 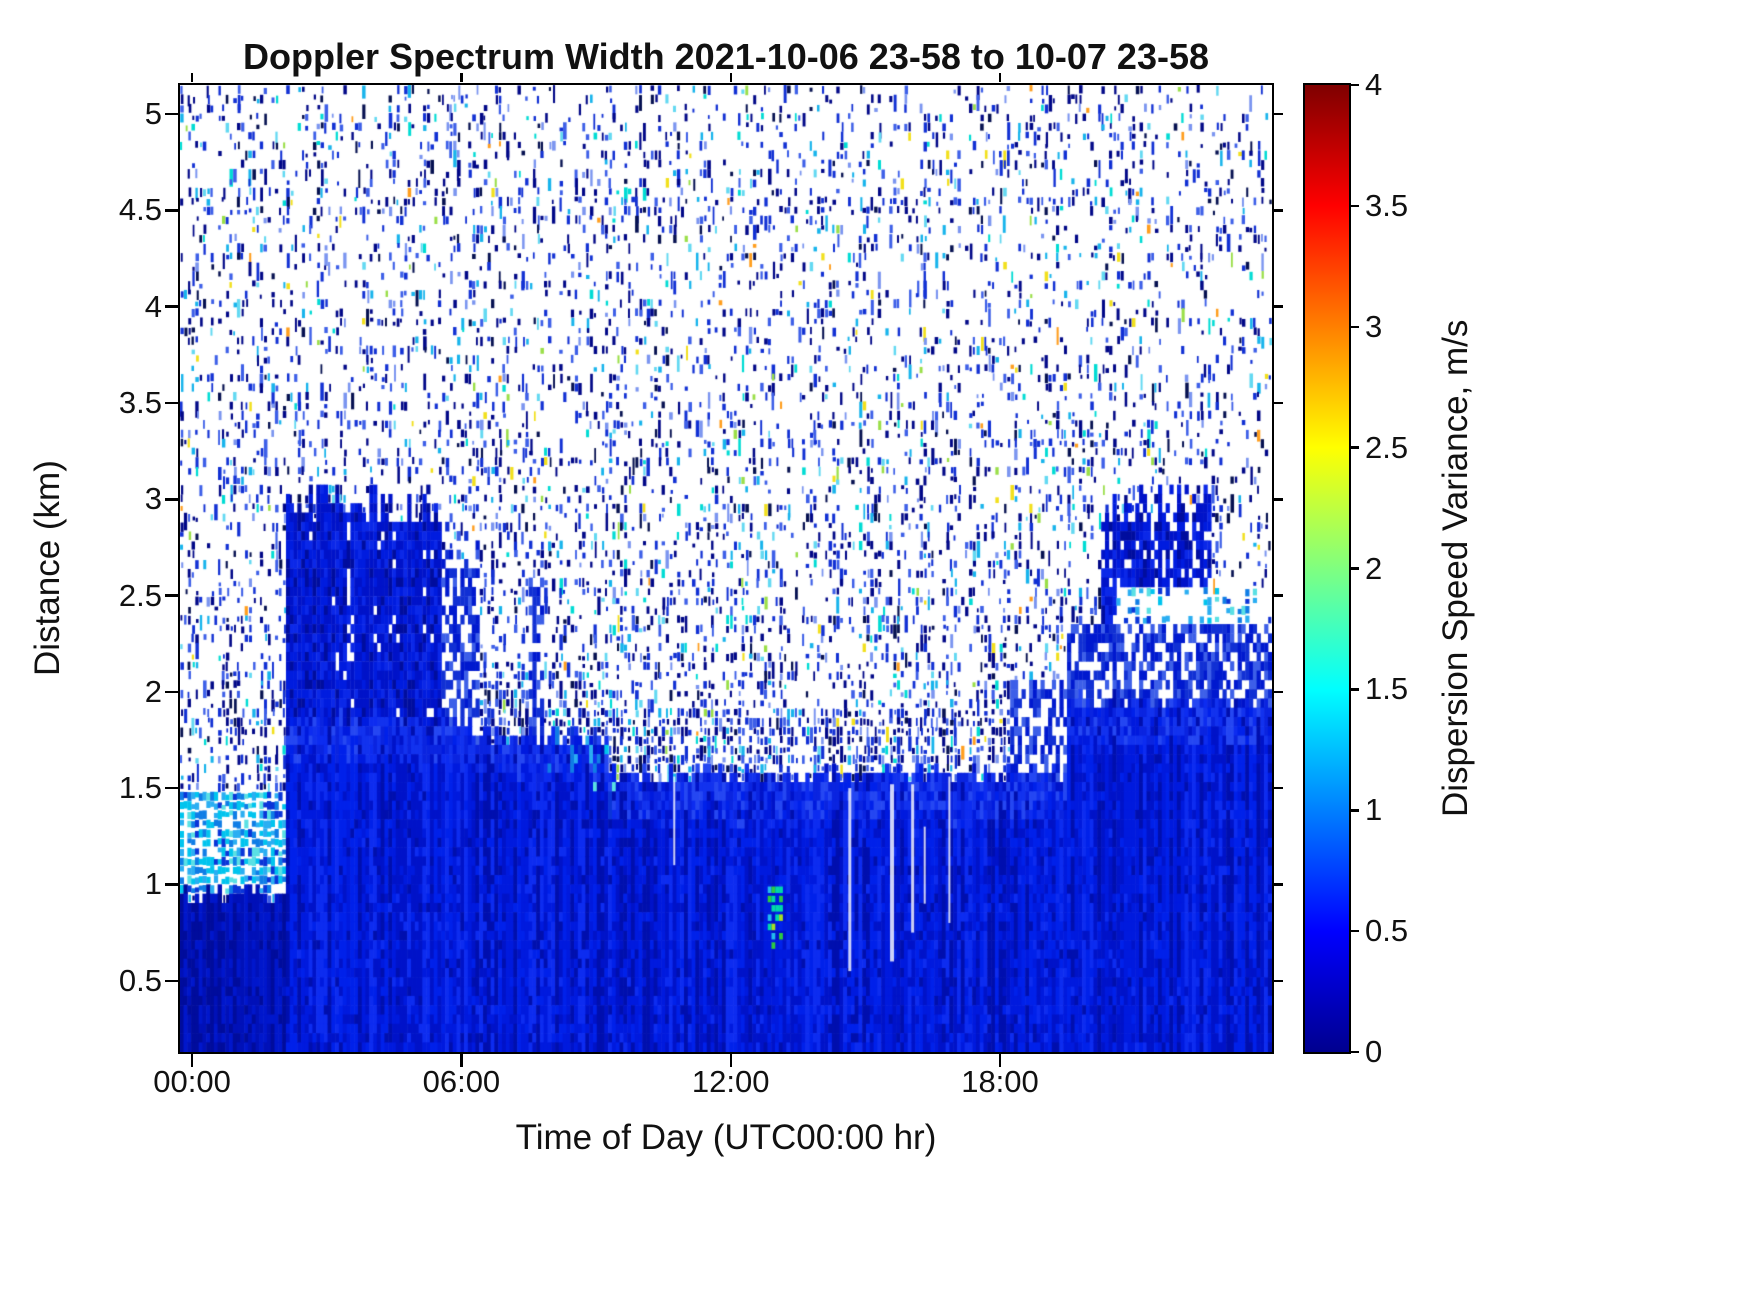 What do you see at coordinates (153, 113) in the screenshot?
I see `y-tick-label: 5` at bounding box center [153, 113].